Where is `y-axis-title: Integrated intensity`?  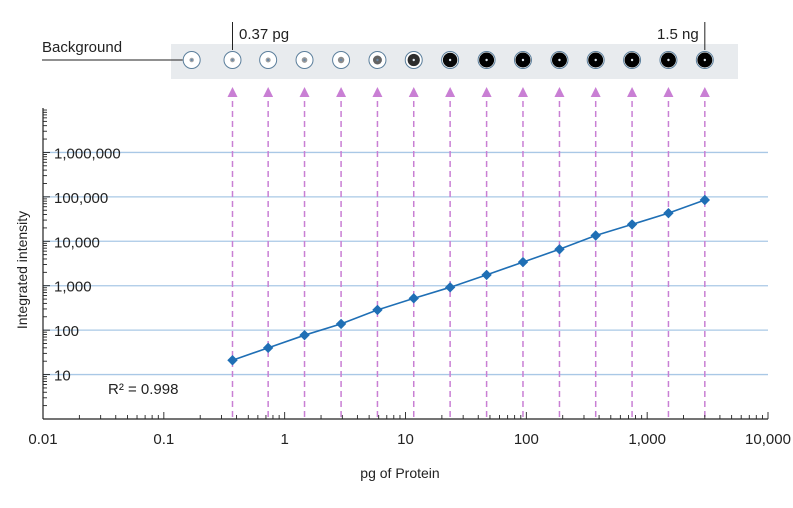 y-axis-title: Integrated intensity is located at coordinates (22, 270).